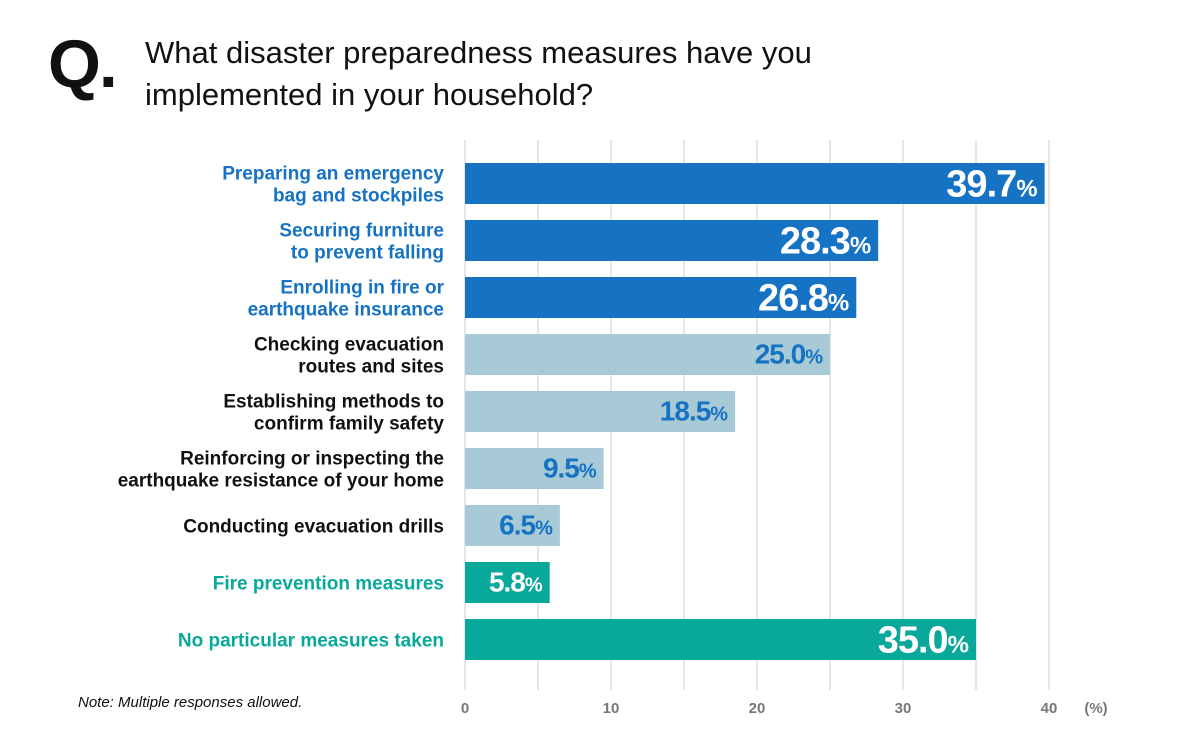  What do you see at coordinates (83, 64) in the screenshot?
I see `question-mark: Q.` at bounding box center [83, 64].